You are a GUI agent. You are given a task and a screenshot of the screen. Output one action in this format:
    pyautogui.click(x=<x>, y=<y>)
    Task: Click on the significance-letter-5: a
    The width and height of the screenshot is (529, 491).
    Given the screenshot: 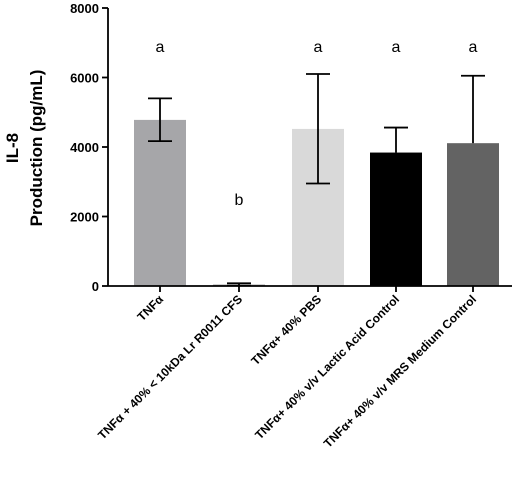 What is the action you would take?
    pyautogui.click(x=473, y=47)
    